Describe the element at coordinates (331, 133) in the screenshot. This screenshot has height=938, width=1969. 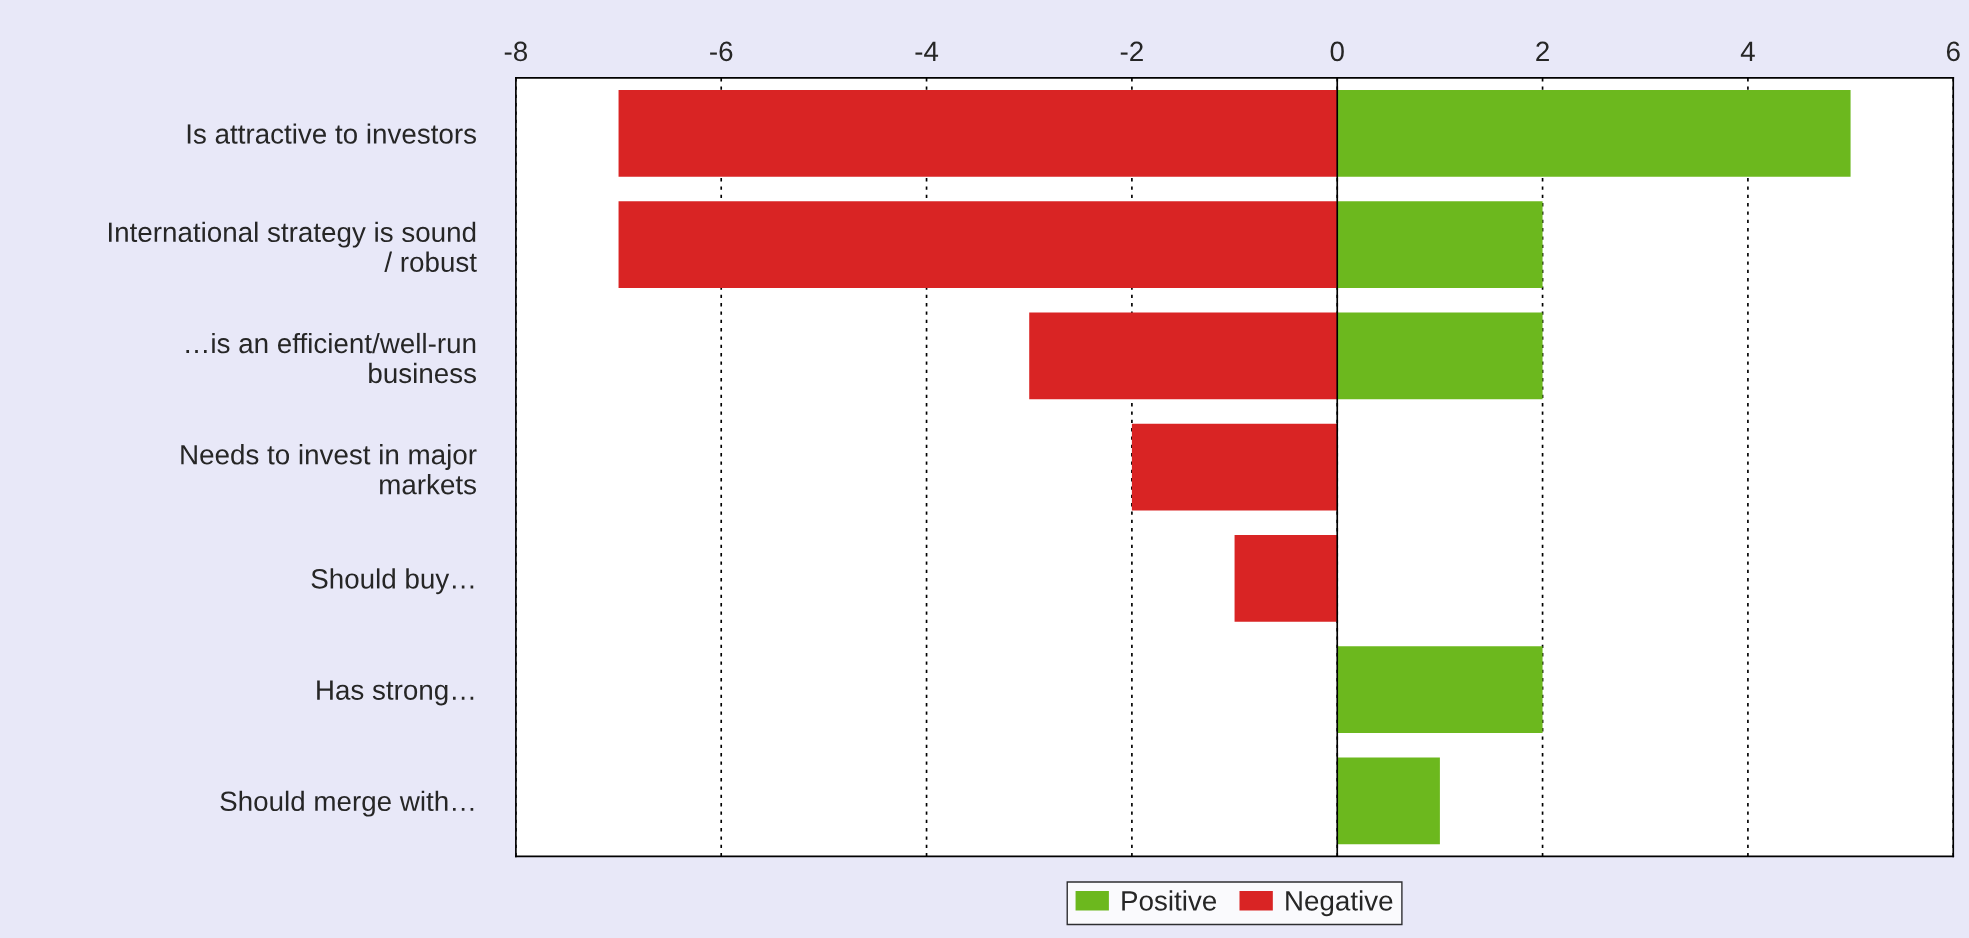
I see `y-tick-label: Is attractive to investors` at that location.